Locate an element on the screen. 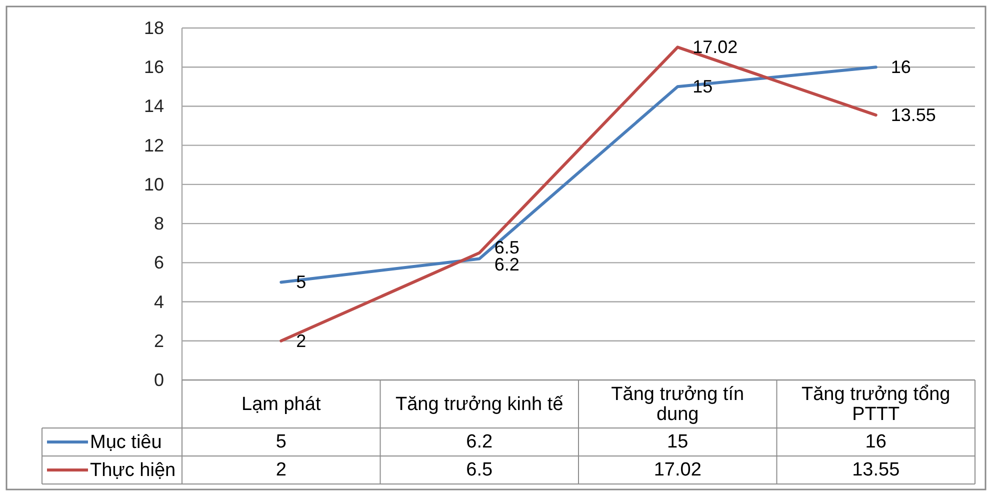 The width and height of the screenshot is (991, 493). x-tick-label: Tăng trưởng kinh tế is located at coordinates (479, 404).